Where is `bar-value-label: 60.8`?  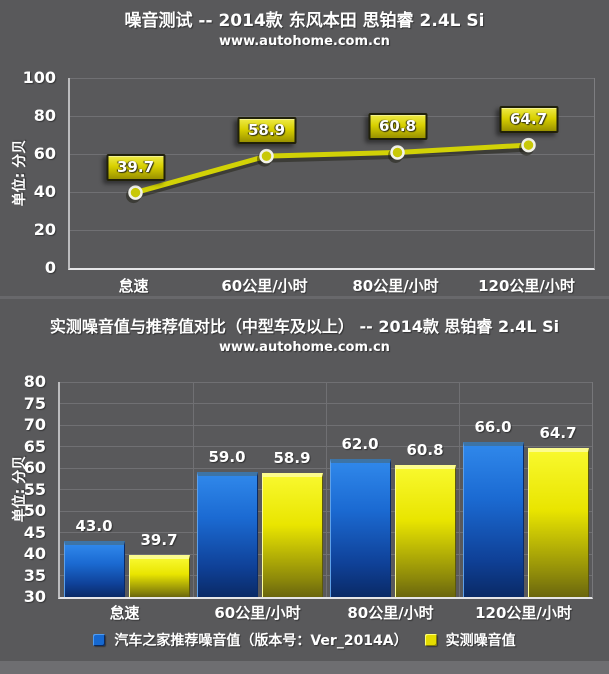 bar-value-label: 60.8 is located at coordinates (425, 449).